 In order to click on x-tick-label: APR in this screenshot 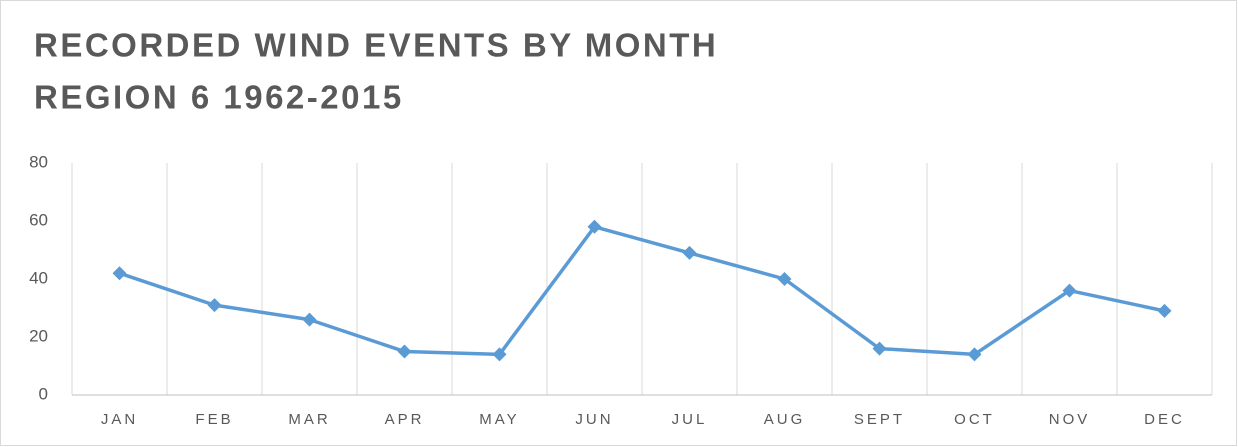, I will do `click(405, 419)`.